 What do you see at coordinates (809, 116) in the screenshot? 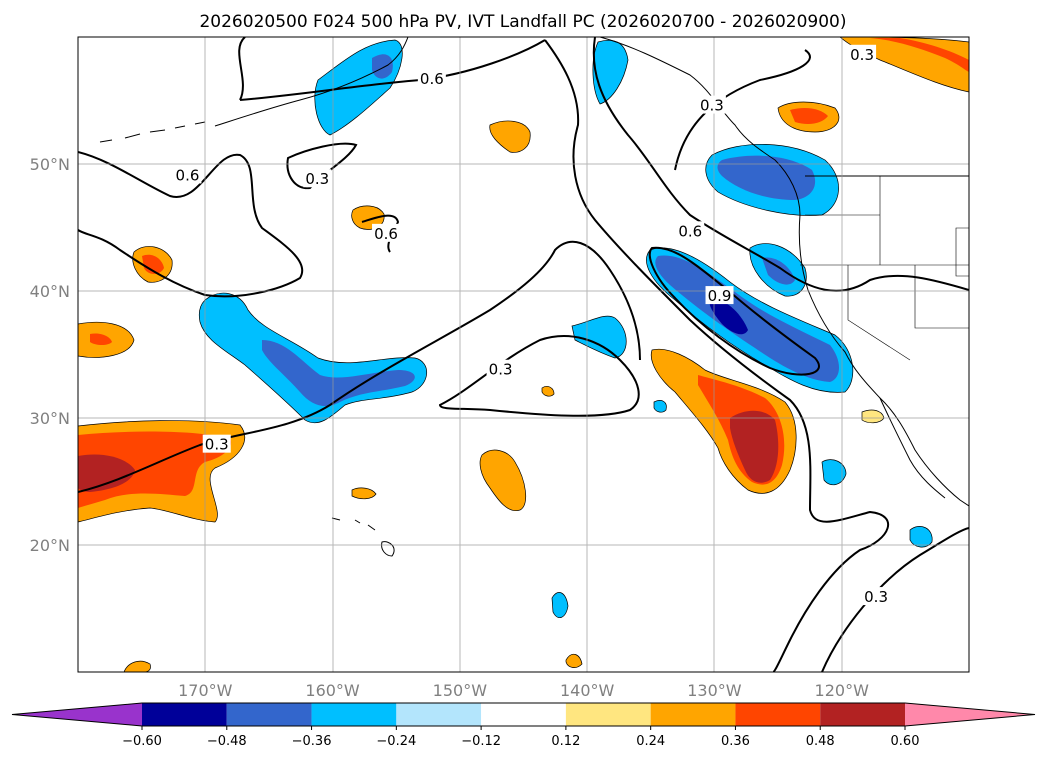
I see `ivt-positive-bc-core` at bounding box center [809, 116].